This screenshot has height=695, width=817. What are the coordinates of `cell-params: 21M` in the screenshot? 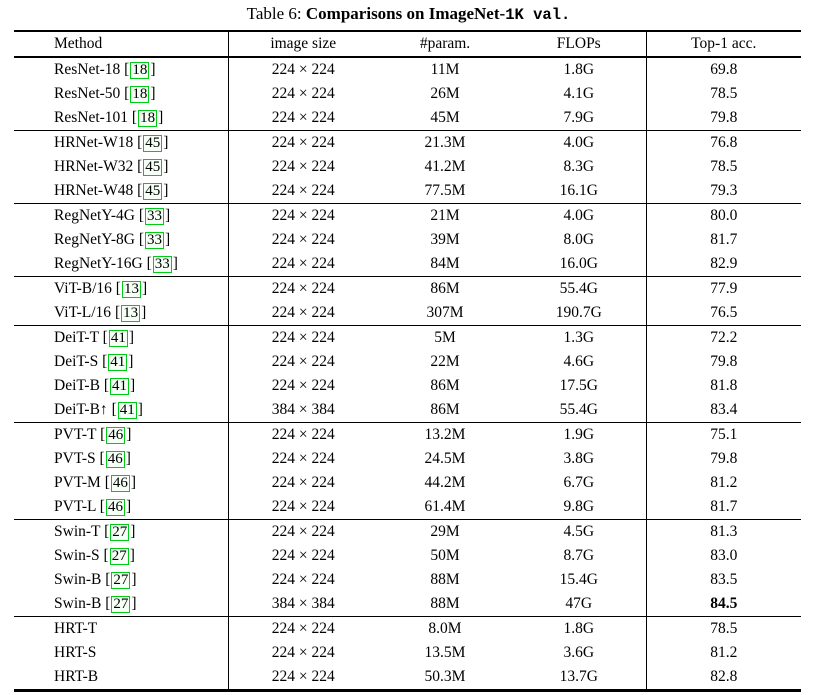 It's located at (445, 215).